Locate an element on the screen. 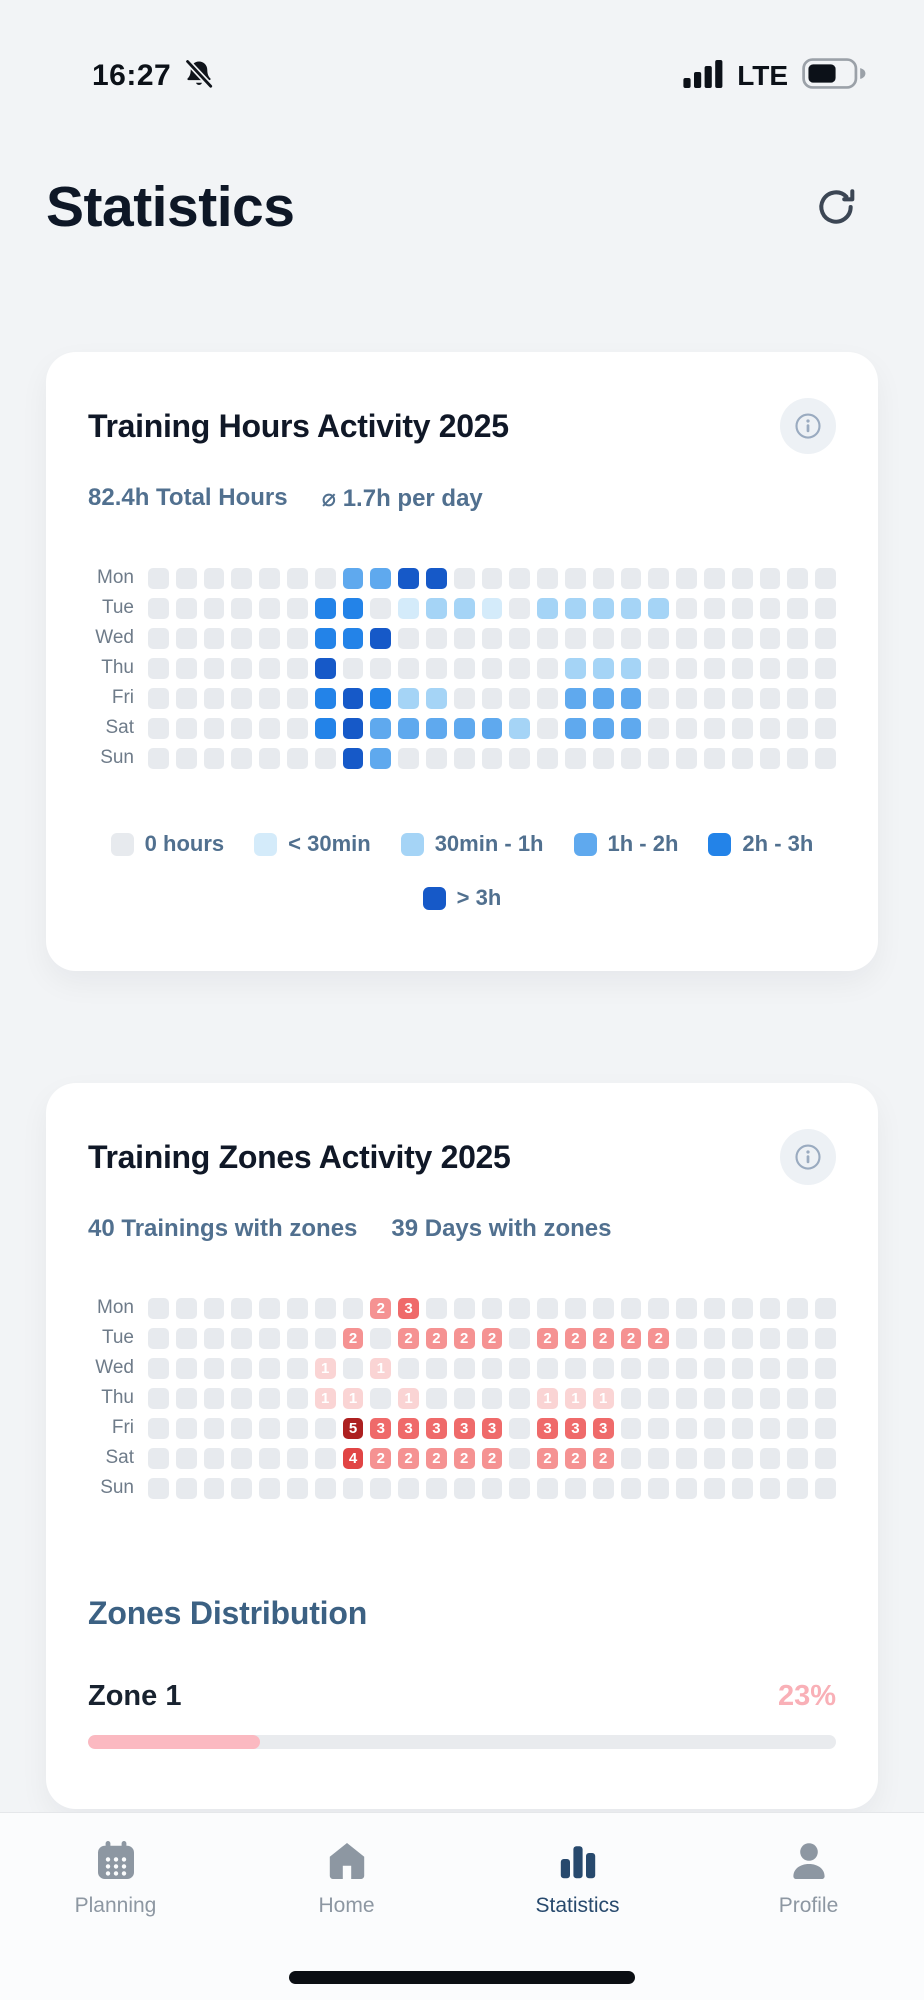  hours-info-button is located at coordinates (808, 426).